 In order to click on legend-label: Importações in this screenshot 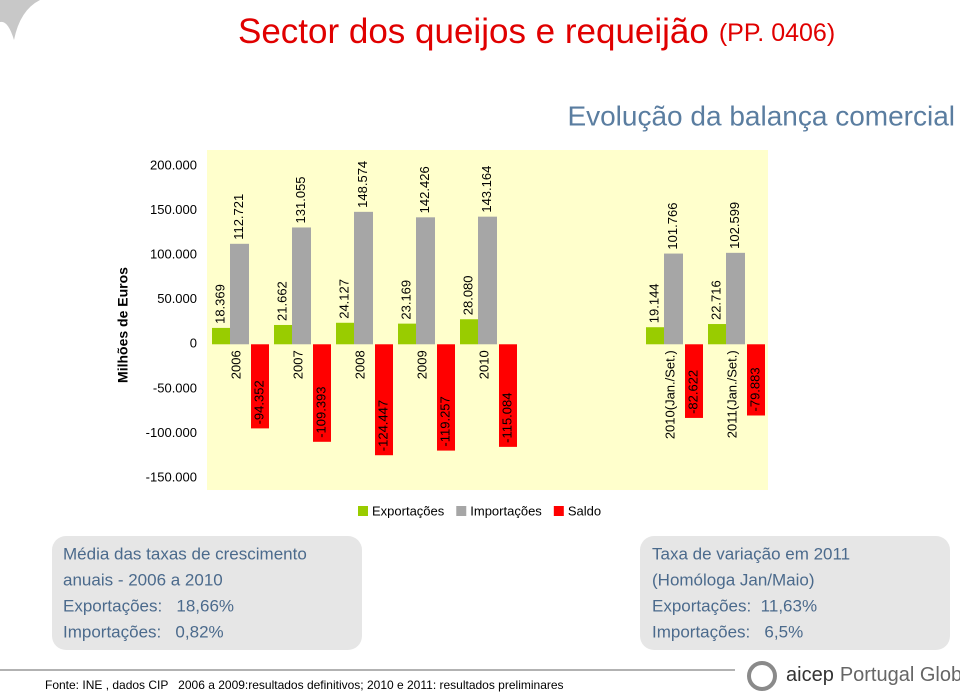, I will do `click(506, 510)`.